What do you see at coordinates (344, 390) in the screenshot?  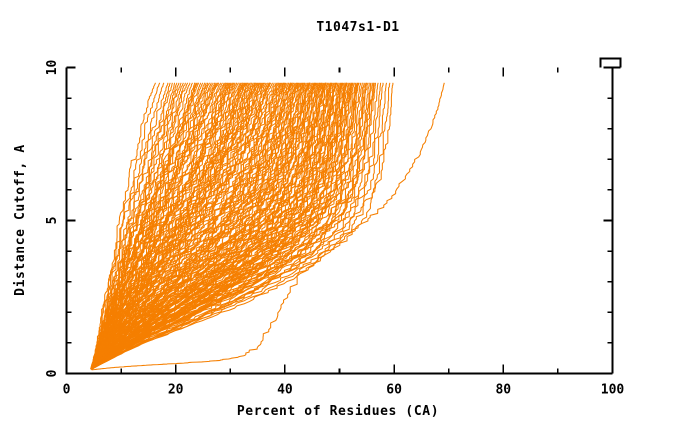 I see `x-tick-labels-group: 0 20 40 60 80 100` at bounding box center [344, 390].